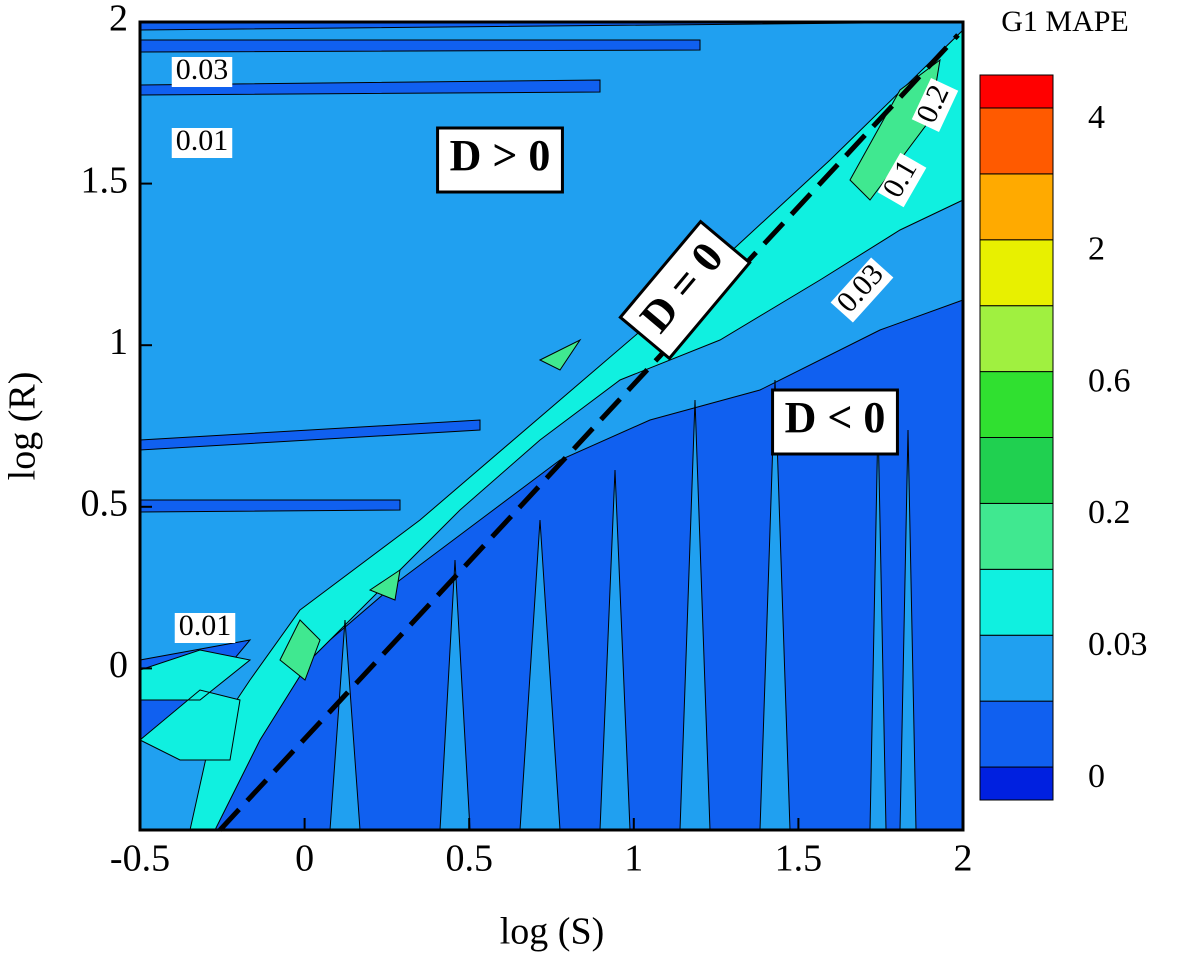  I want to click on annotation: D < 0, so click(835, 422).